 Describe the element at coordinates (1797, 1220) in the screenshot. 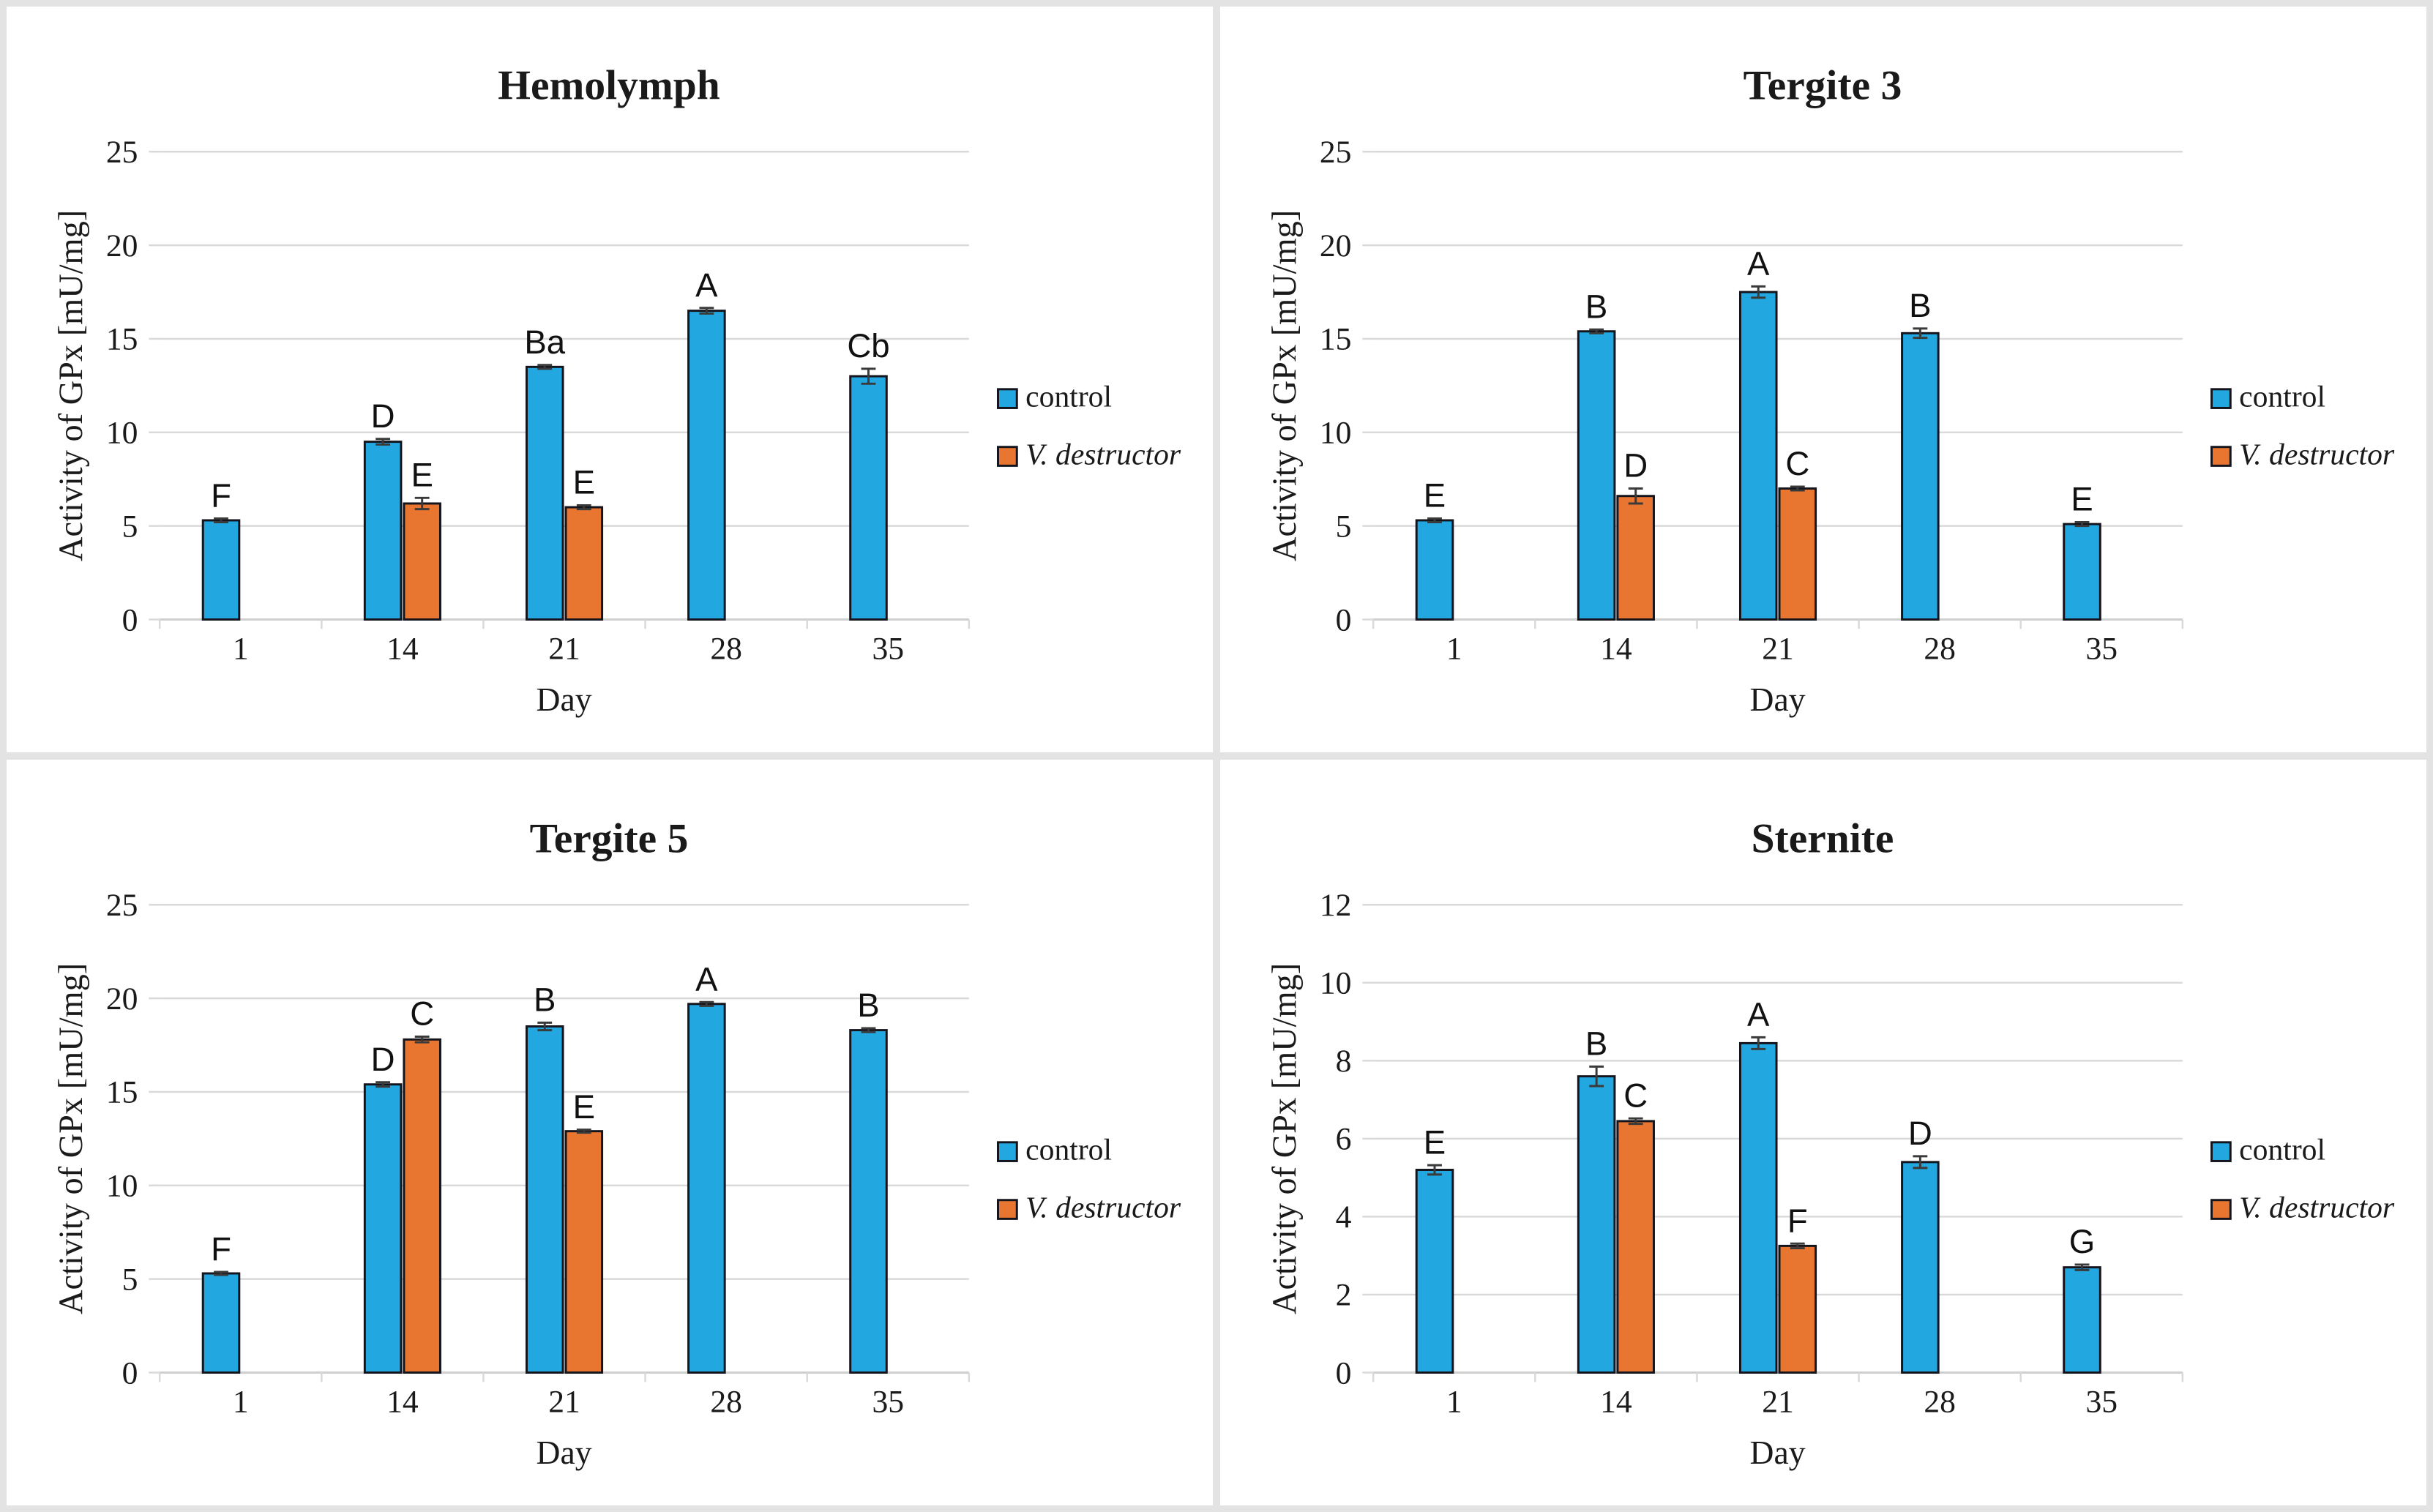

I see `significance-label: F` at that location.